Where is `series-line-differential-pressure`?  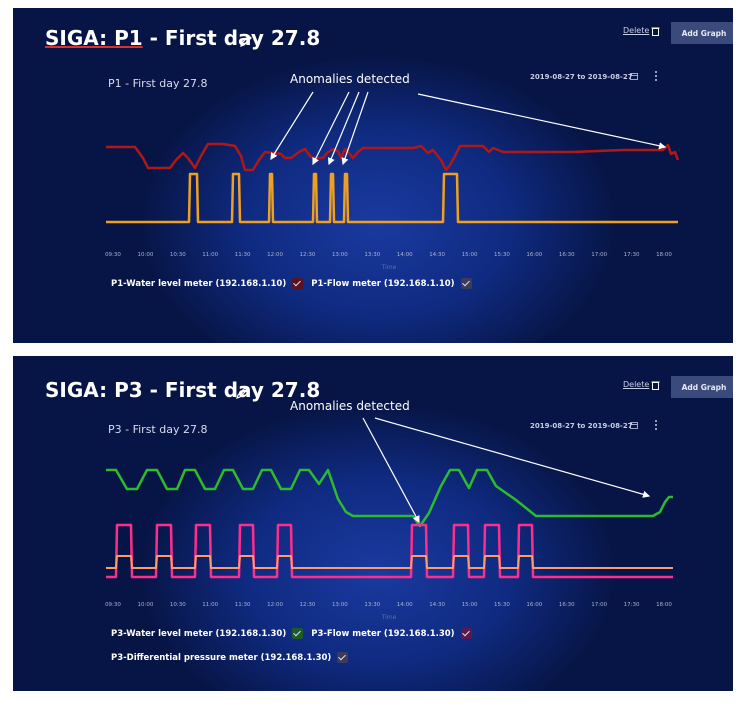
series-line-differential-pressure is located at coordinates (389, 562).